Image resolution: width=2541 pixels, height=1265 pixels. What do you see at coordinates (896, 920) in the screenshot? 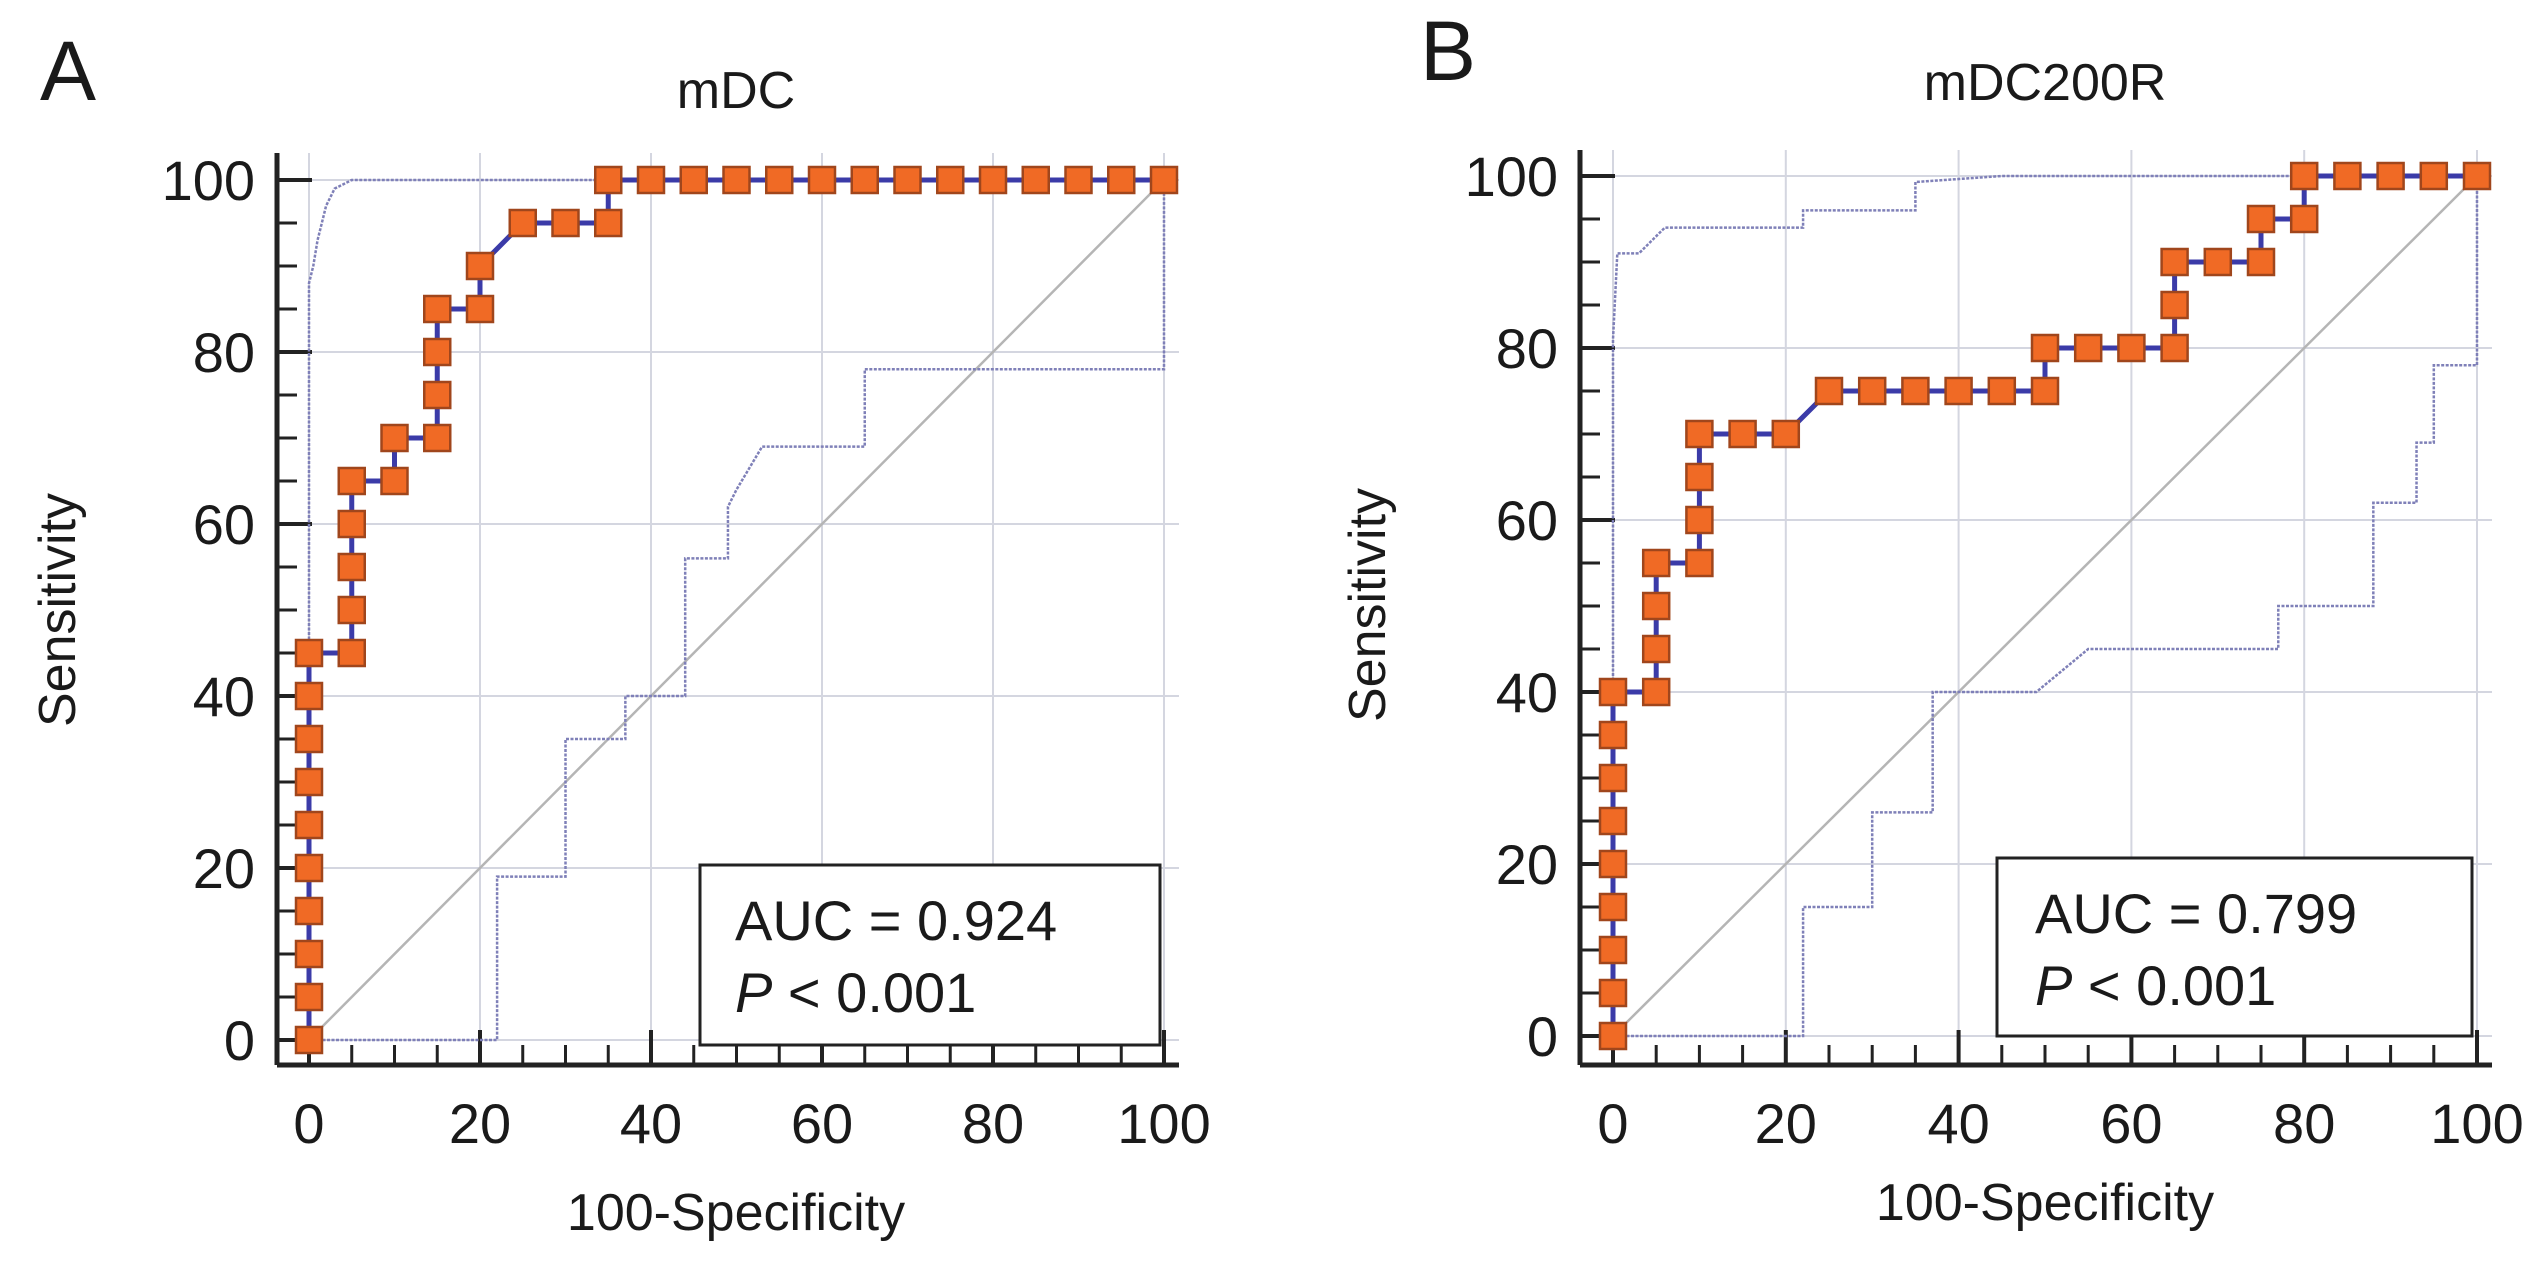
I see `auc-text: AUC = 0.924` at bounding box center [896, 920].